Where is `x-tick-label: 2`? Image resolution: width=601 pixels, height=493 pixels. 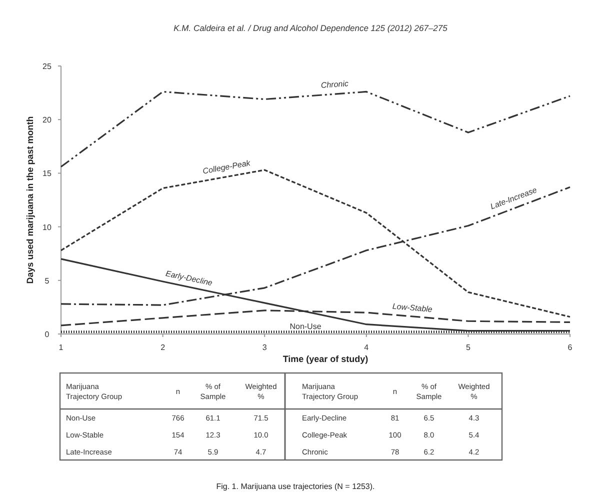
x-tick-label: 2 is located at coordinates (163, 347).